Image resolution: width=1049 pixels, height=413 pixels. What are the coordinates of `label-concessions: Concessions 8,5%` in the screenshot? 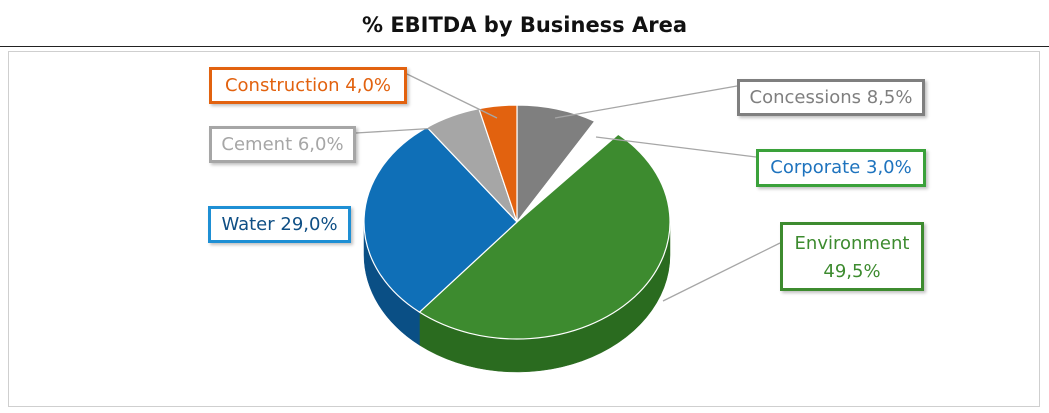 It's located at (831, 97).